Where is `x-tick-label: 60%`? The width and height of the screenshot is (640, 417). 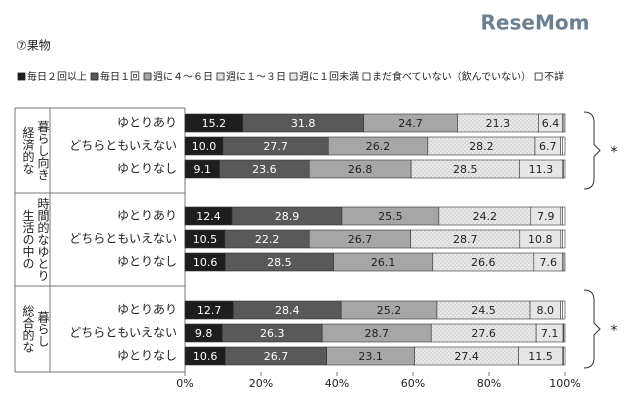
x-tick-label: 60% is located at coordinates (413, 383).